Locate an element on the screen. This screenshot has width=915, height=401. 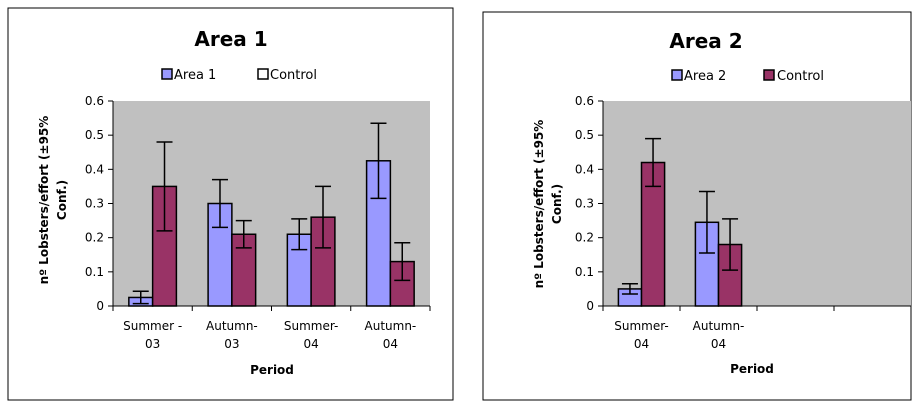
chart-title: Area 2 is located at coordinates (705, 41).